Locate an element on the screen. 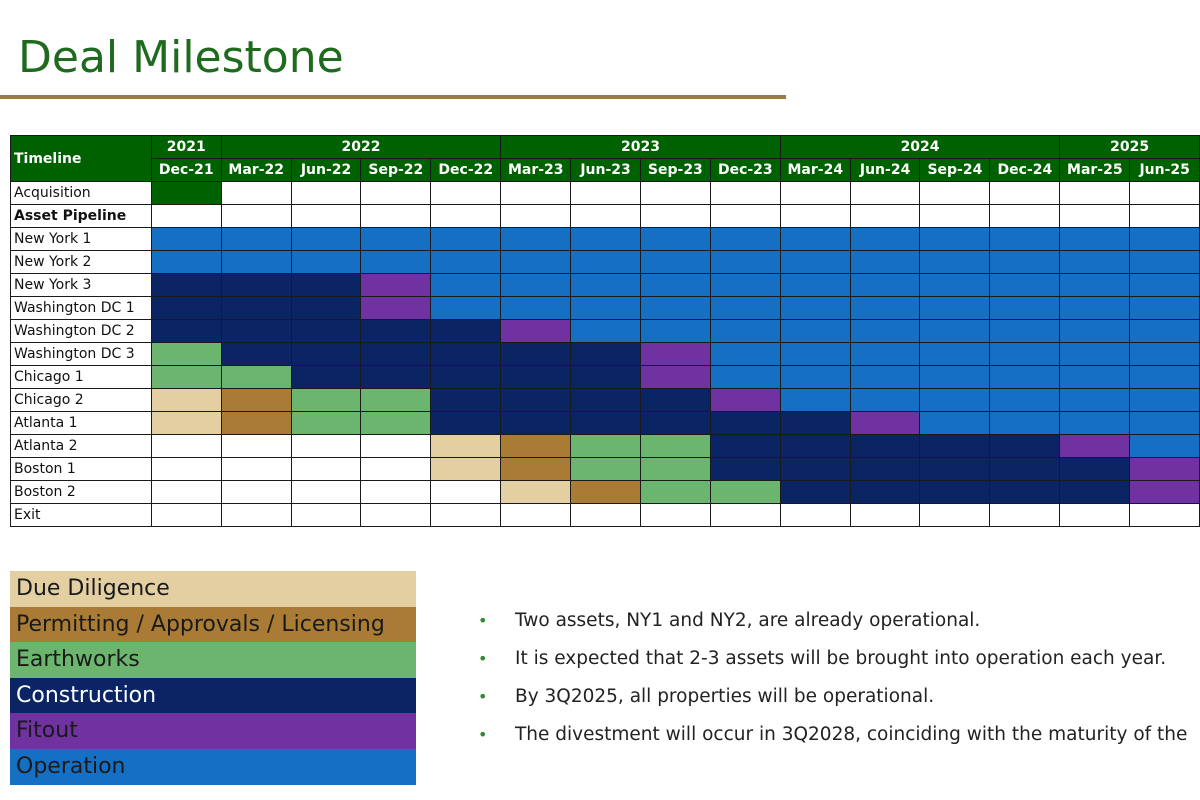 The image size is (1200, 800). row-label: New York 1 is located at coordinates (81, 239).